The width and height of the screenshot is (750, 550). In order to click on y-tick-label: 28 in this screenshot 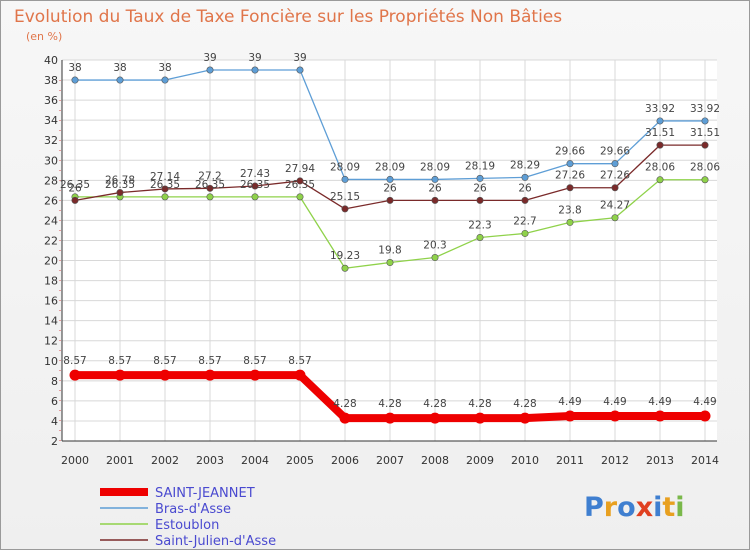, I will do `click(51, 180)`.